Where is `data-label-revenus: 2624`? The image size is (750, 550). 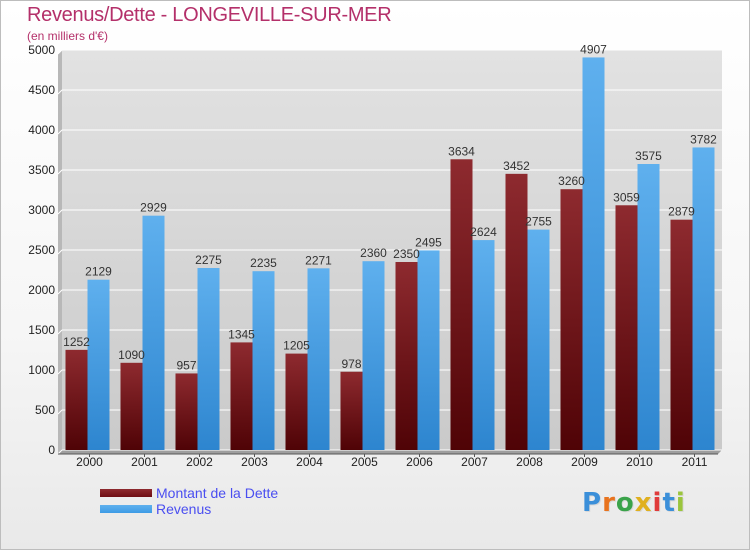 data-label-revenus: 2624 is located at coordinates (483, 232).